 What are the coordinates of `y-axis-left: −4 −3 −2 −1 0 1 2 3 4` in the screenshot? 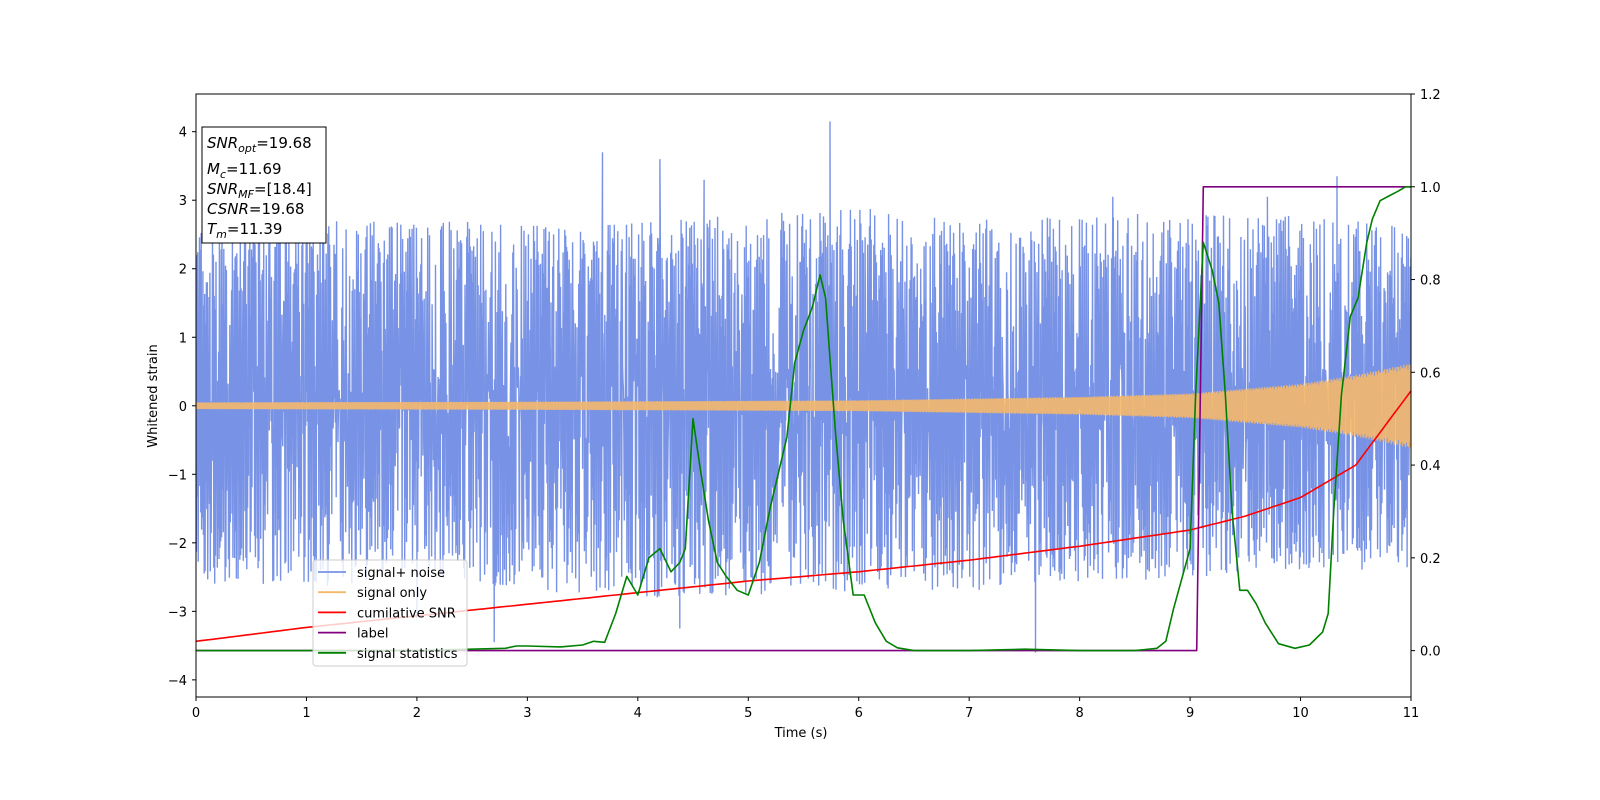 It's located at (182, 407).